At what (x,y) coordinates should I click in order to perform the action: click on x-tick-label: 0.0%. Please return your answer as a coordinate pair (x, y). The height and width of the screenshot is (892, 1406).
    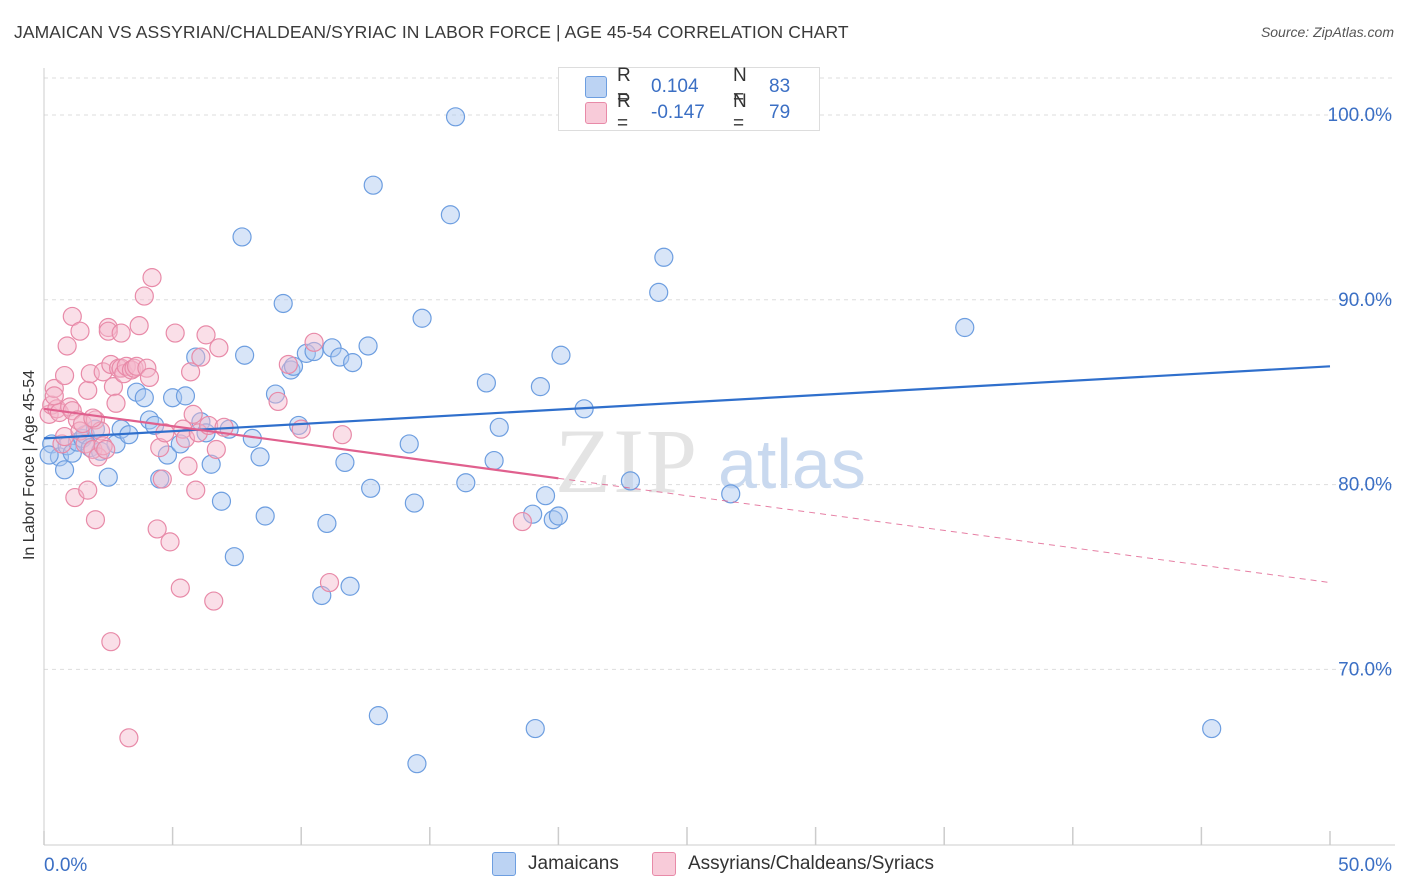
    Looking at the image, I should click on (65, 865).